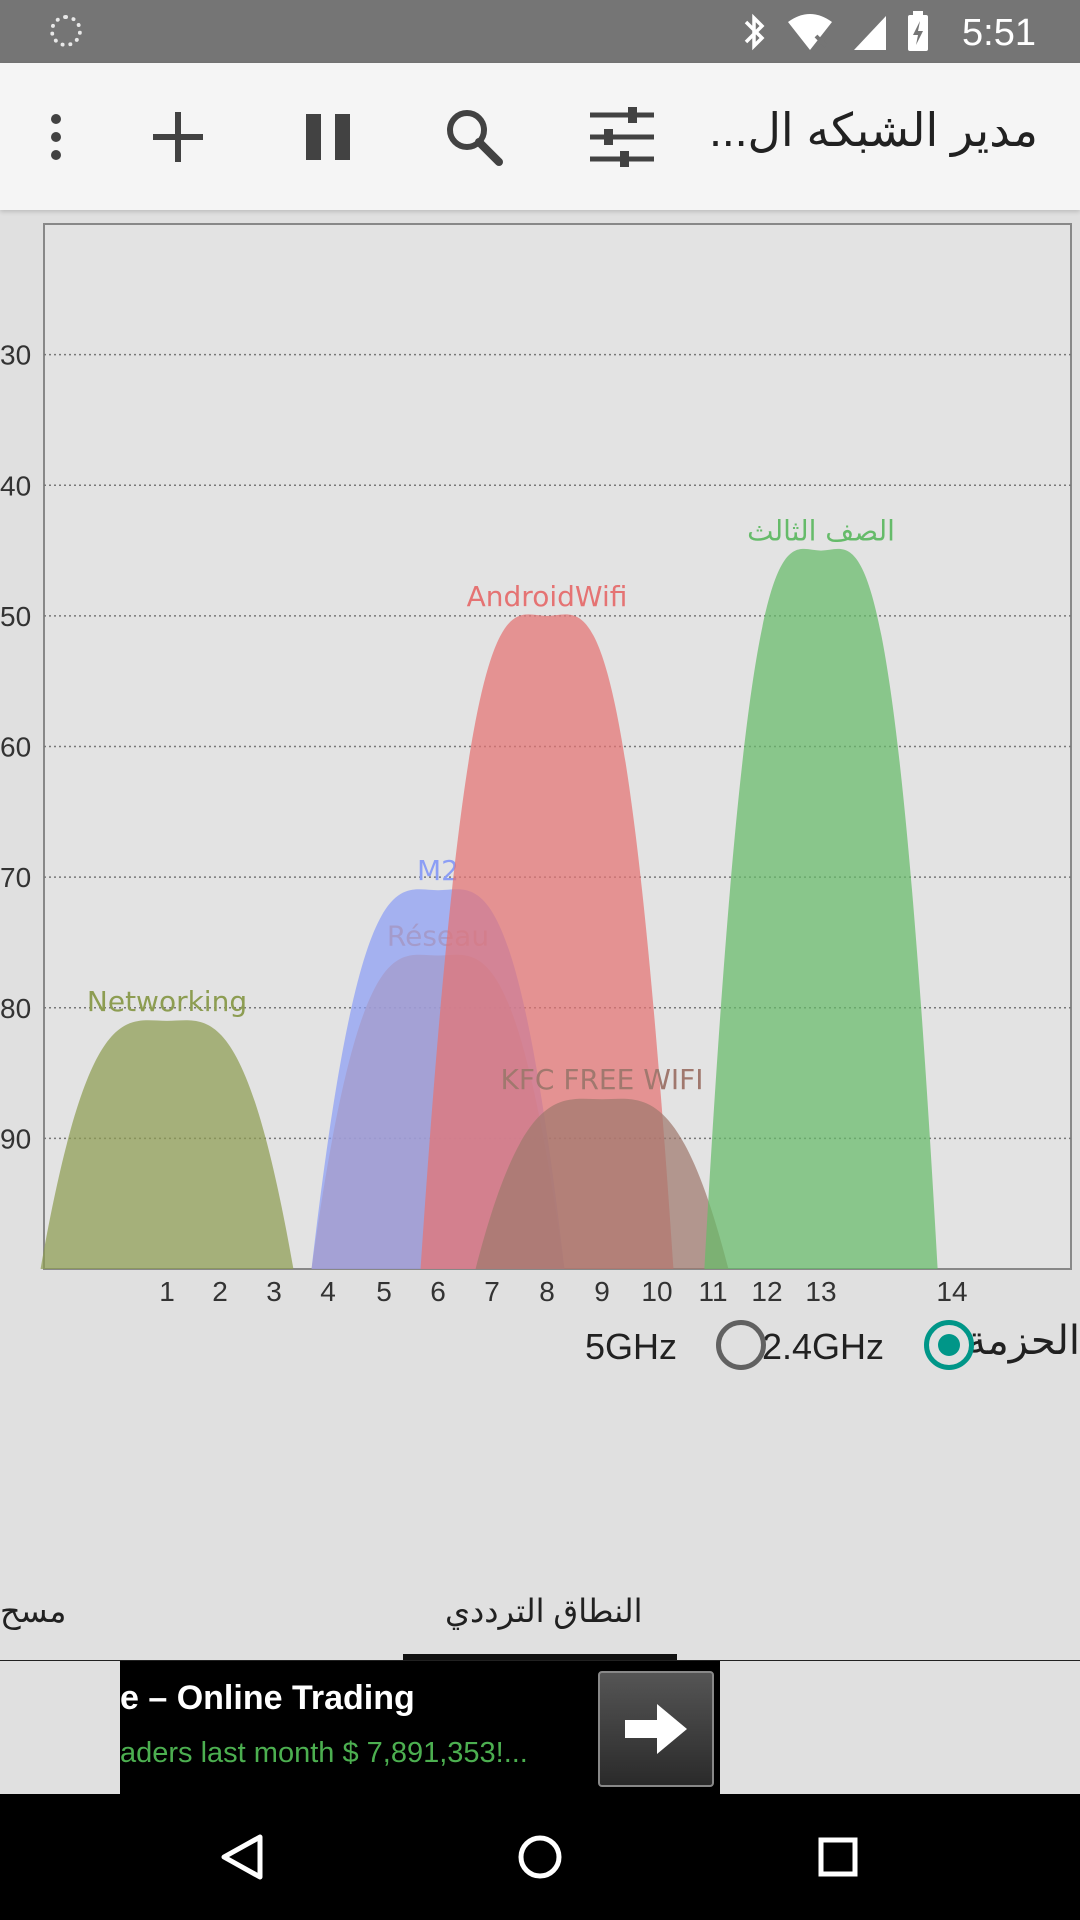 Image resolution: width=1080 pixels, height=1920 pixels. What do you see at coordinates (999, 33) in the screenshot?
I see `clock: 5:51` at bounding box center [999, 33].